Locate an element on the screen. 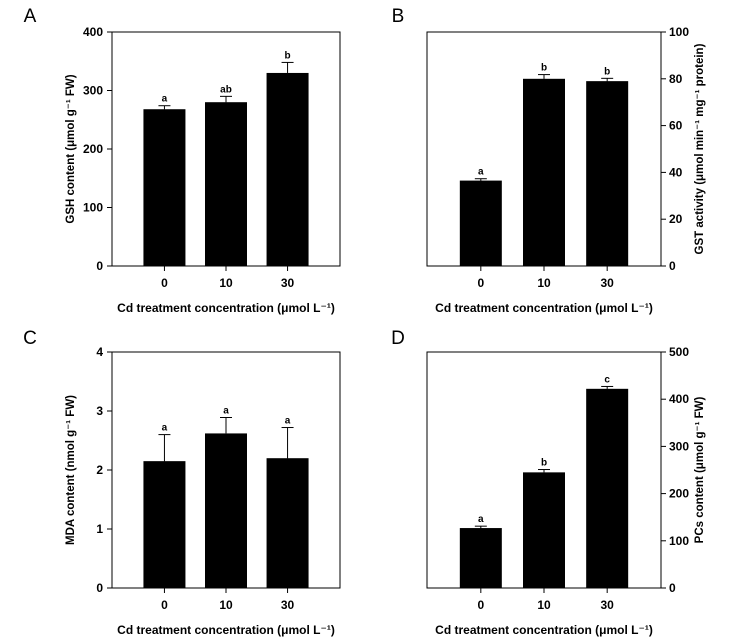 This screenshot has width=753, height=643. y-tick-label: 2 is located at coordinates (99, 470).